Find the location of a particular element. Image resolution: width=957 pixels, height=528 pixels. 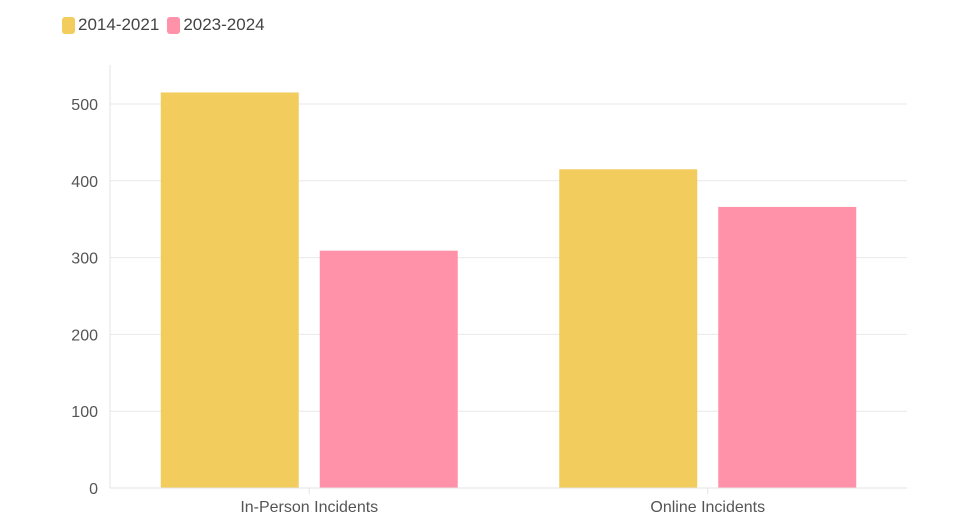

legend-item-series-1: 2014-2021 is located at coordinates (110, 25).